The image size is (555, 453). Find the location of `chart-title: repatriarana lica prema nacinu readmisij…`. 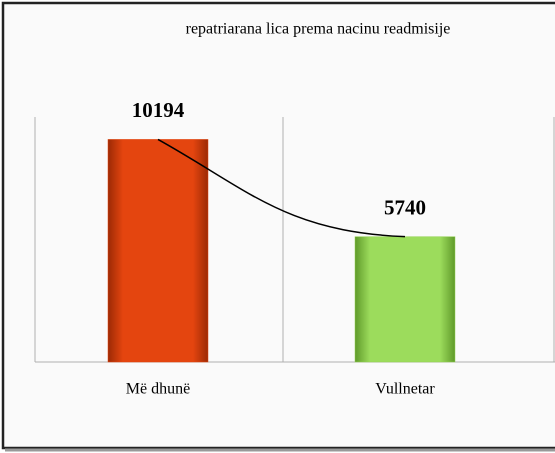

chart-title: repatriarana lica prema nacinu readmisij… is located at coordinates (318, 29).